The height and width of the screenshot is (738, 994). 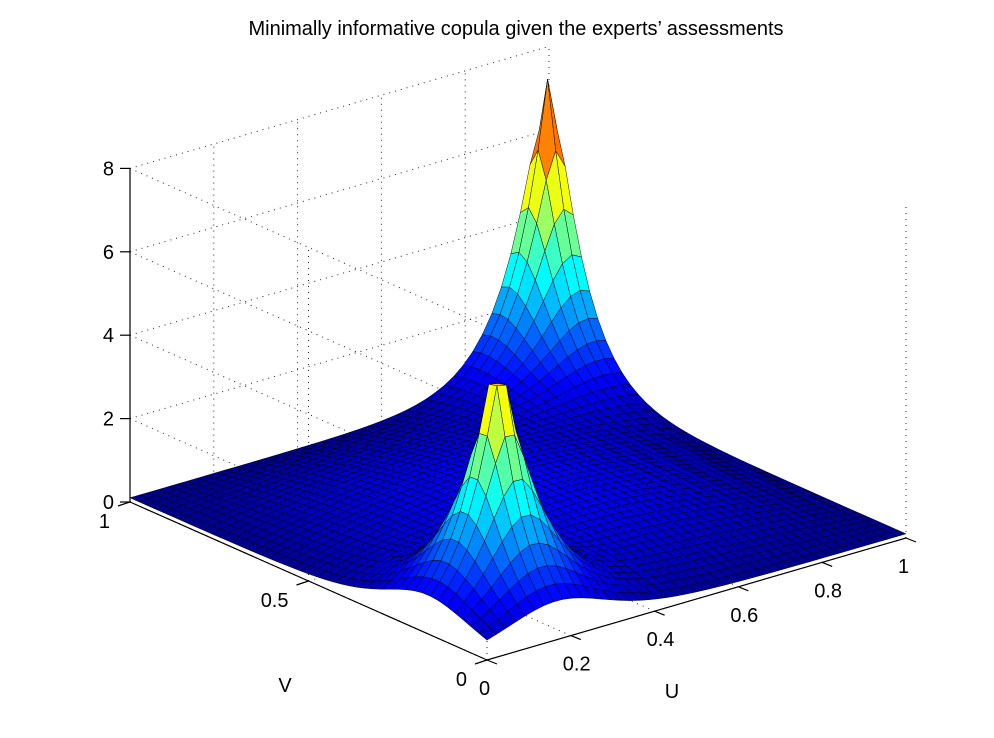 I want to click on x-tick-label: 0, so click(x=484, y=689).